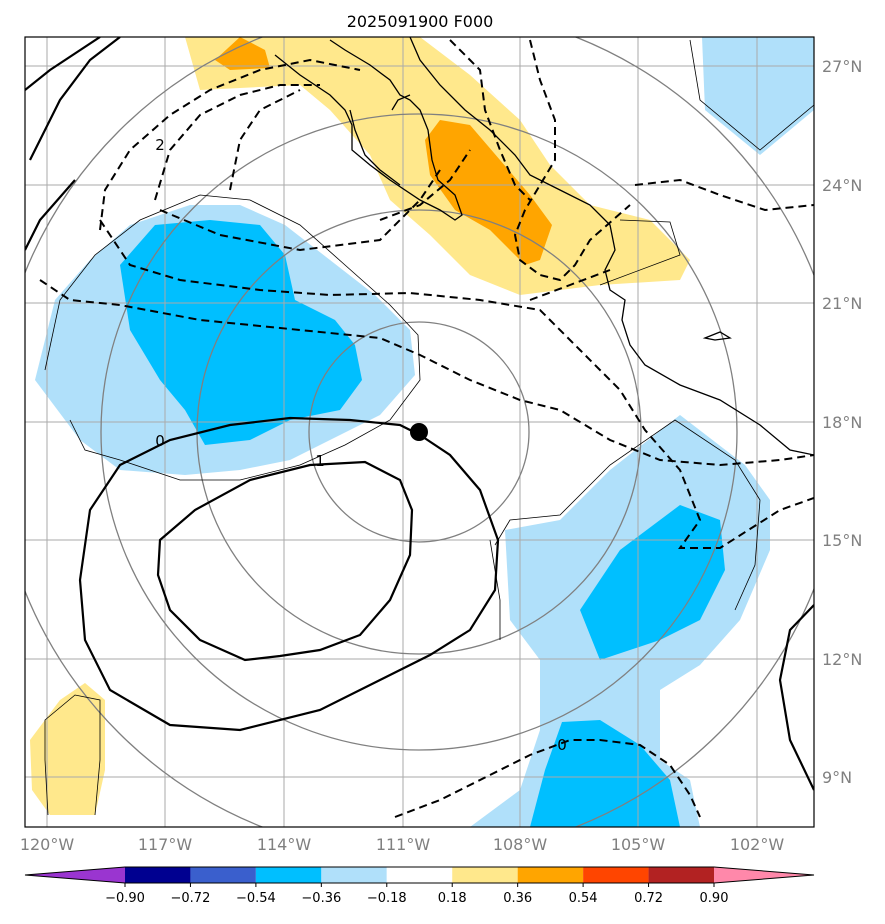 This screenshot has width=885, height=924. What do you see at coordinates (47, 844) in the screenshot?
I see `lon-label: 120°W` at bounding box center [47, 844].